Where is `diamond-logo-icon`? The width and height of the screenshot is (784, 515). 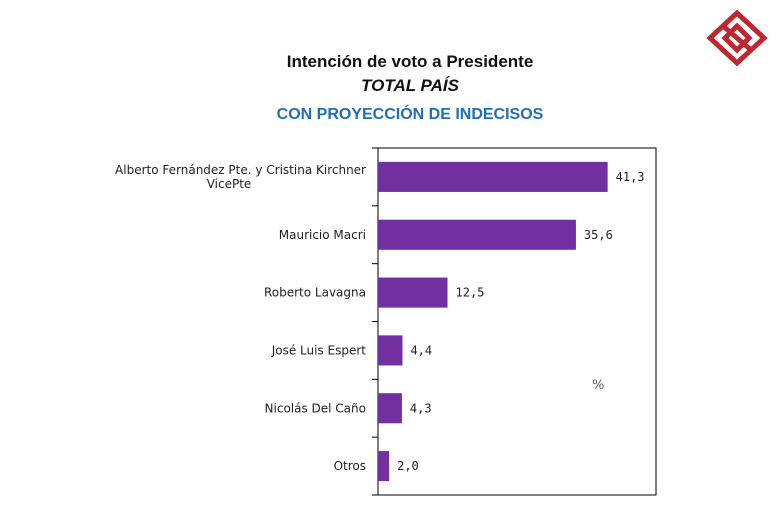 diamond-logo-icon is located at coordinates (737, 38).